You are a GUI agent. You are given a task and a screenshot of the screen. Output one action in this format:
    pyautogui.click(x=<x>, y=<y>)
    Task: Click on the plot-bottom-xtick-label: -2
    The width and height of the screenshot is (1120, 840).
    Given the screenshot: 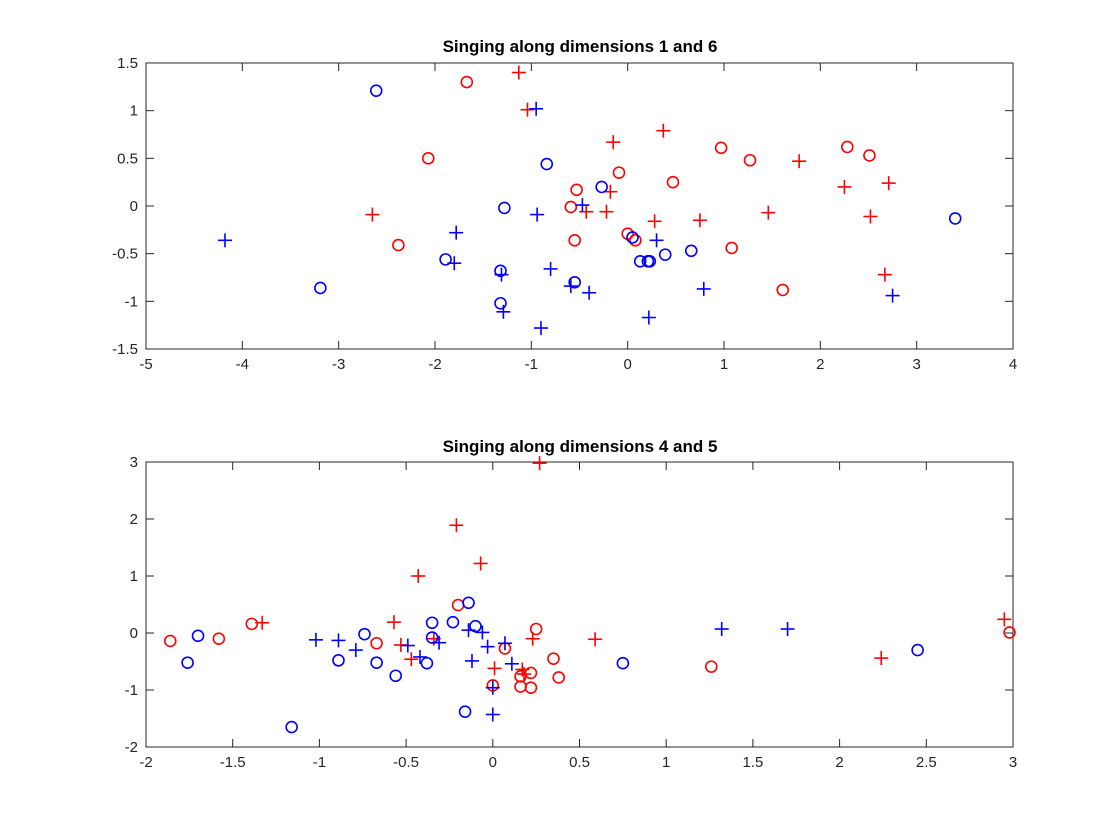 What is the action you would take?
    pyautogui.click(x=145, y=762)
    